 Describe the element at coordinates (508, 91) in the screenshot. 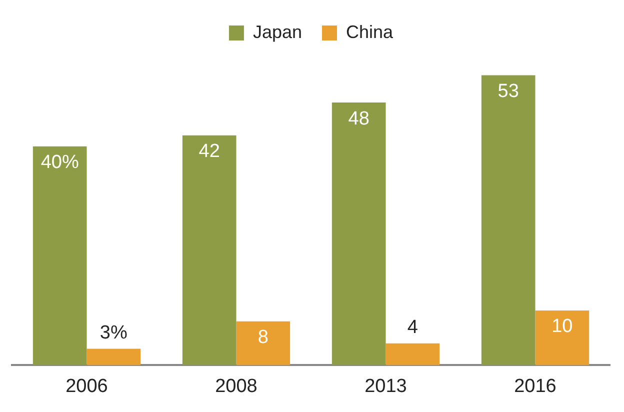

I see `data-label: 53` at that location.